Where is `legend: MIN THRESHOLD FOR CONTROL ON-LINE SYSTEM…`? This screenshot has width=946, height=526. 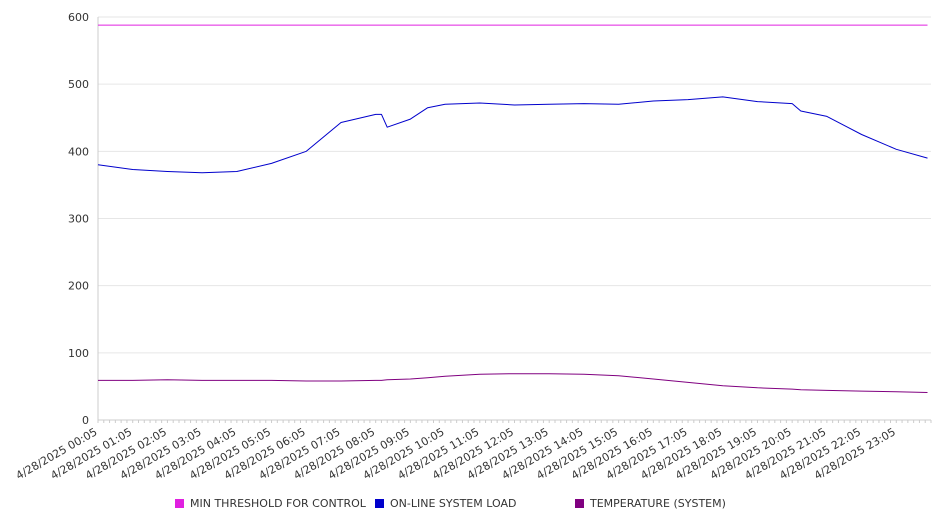 legend: MIN THRESHOLD FOR CONTROL ON-LINE SYSTEM… is located at coordinates (473, 507).